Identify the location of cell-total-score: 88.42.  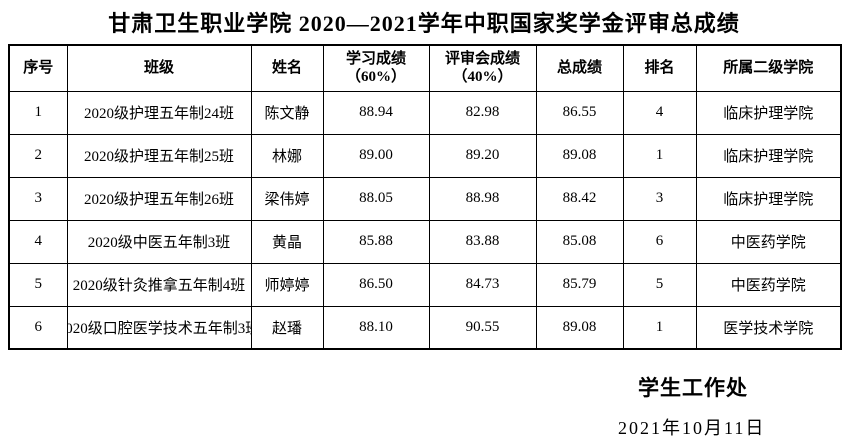
(579, 198).